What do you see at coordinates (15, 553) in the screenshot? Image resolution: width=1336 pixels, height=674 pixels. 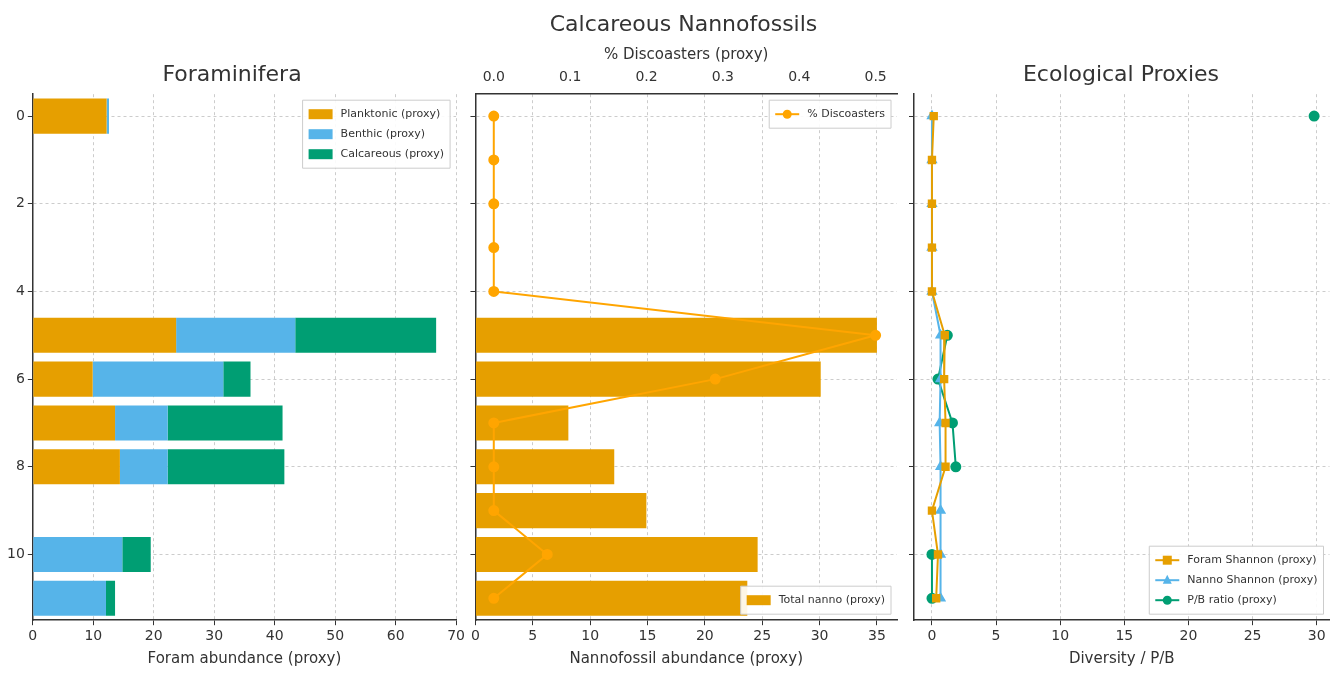 I see `y-tick-label: 10` at bounding box center [15, 553].